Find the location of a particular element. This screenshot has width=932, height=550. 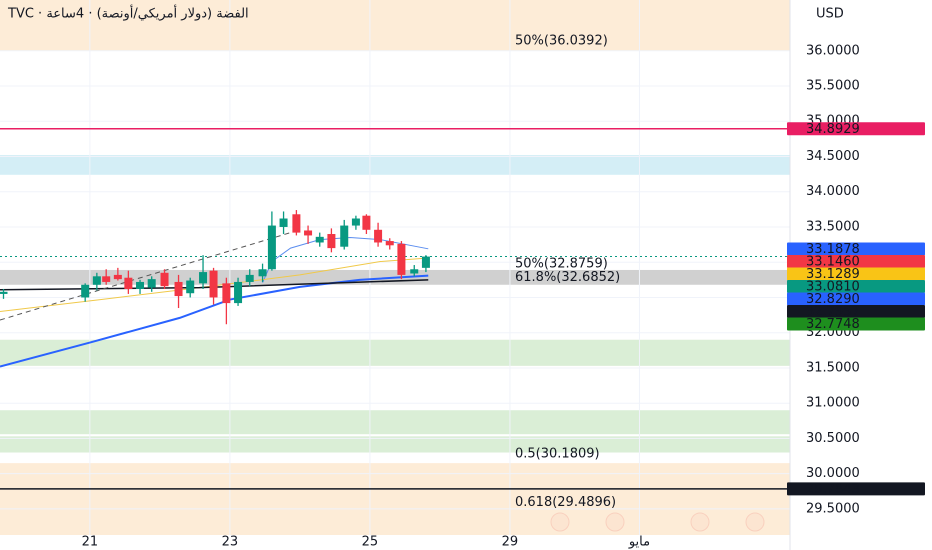

y-tick-label: 31.0000 is located at coordinates (833, 403).